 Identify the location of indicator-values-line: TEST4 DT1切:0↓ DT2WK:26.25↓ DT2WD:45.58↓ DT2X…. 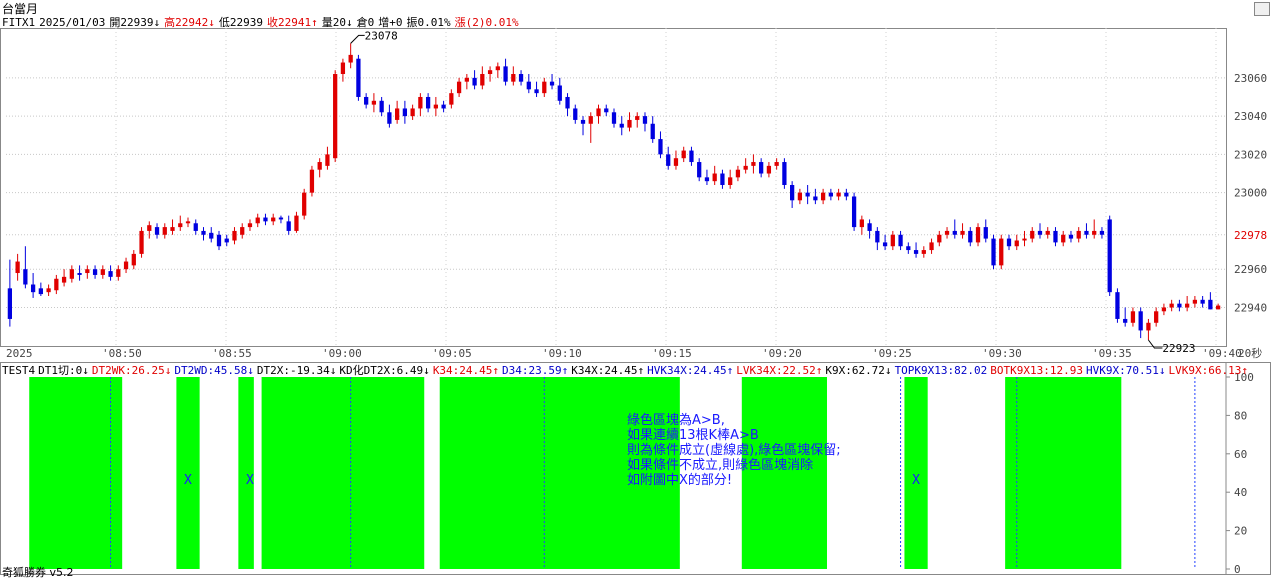
(626, 370).